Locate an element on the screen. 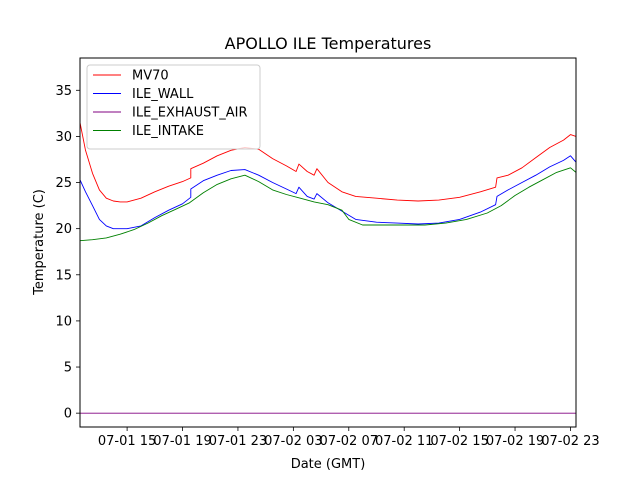 This screenshot has height=480, width=640. x-tick-label: 07-01 15 is located at coordinates (127, 441).